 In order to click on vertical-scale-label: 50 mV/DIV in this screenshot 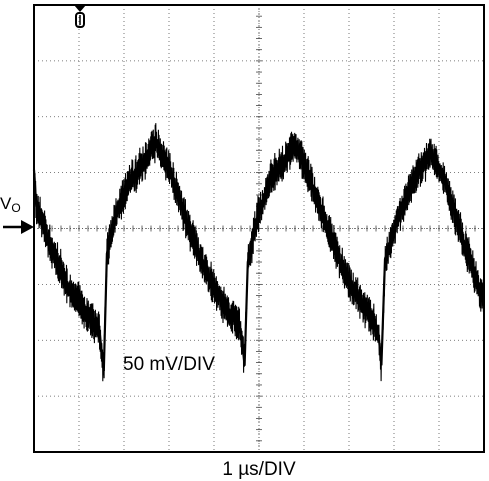, I will do `click(169, 364)`.